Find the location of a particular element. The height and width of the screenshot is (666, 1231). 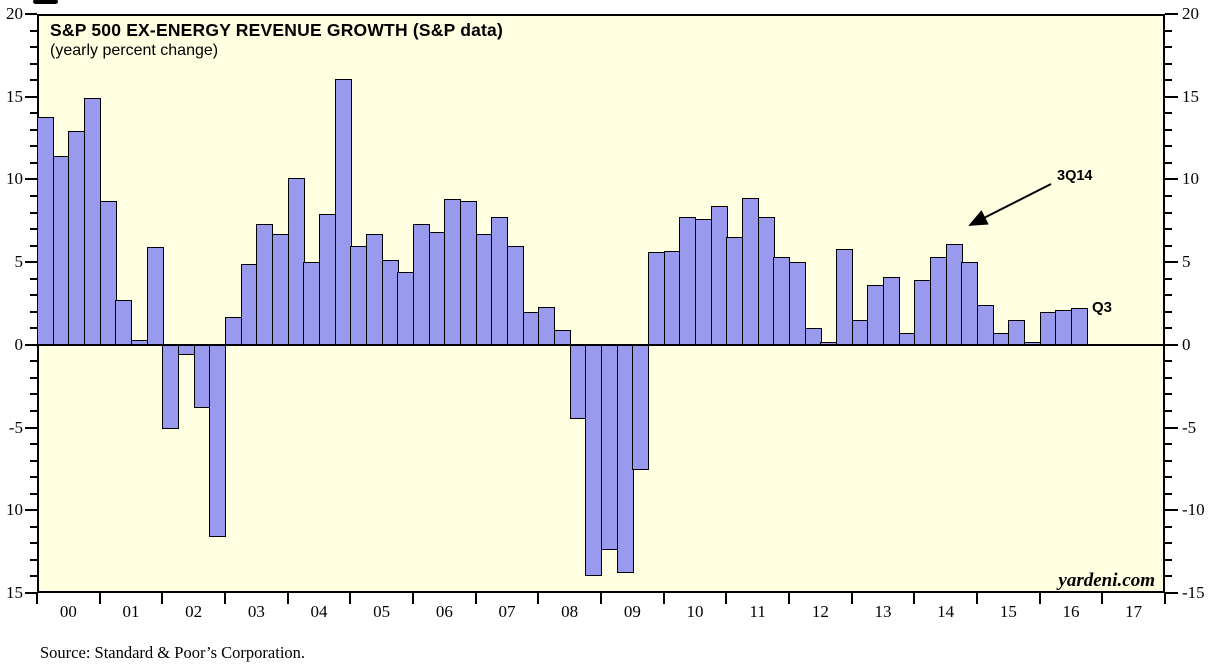

x-year-label: 17 is located at coordinates (1134, 611).